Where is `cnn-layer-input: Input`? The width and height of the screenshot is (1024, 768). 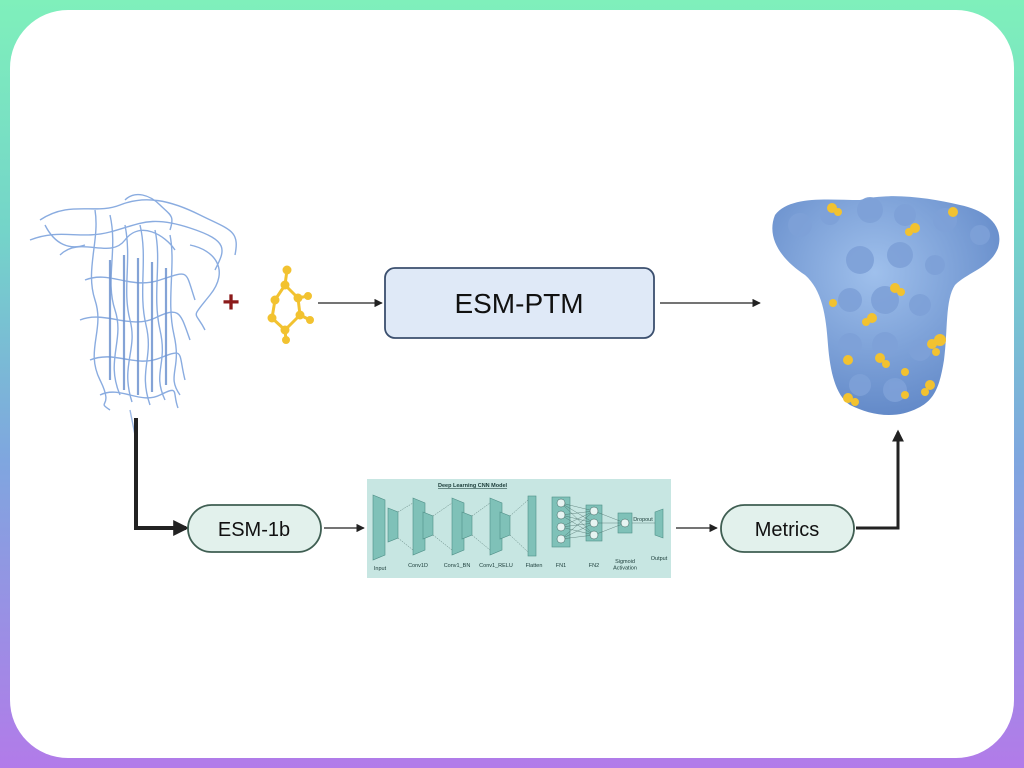
cnn-layer-input: Input is located at coordinates (380, 569).